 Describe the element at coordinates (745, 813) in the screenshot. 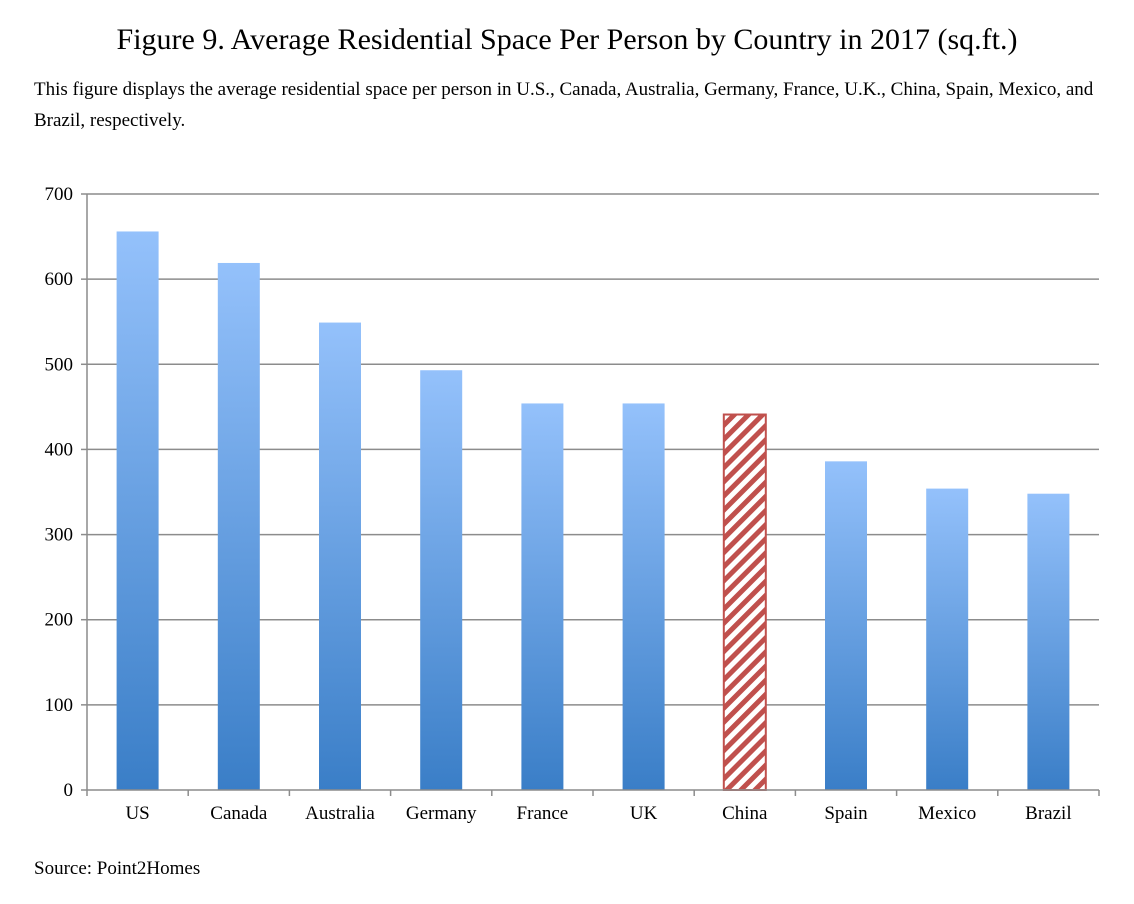

I see `x-tick-label-china: China` at that location.